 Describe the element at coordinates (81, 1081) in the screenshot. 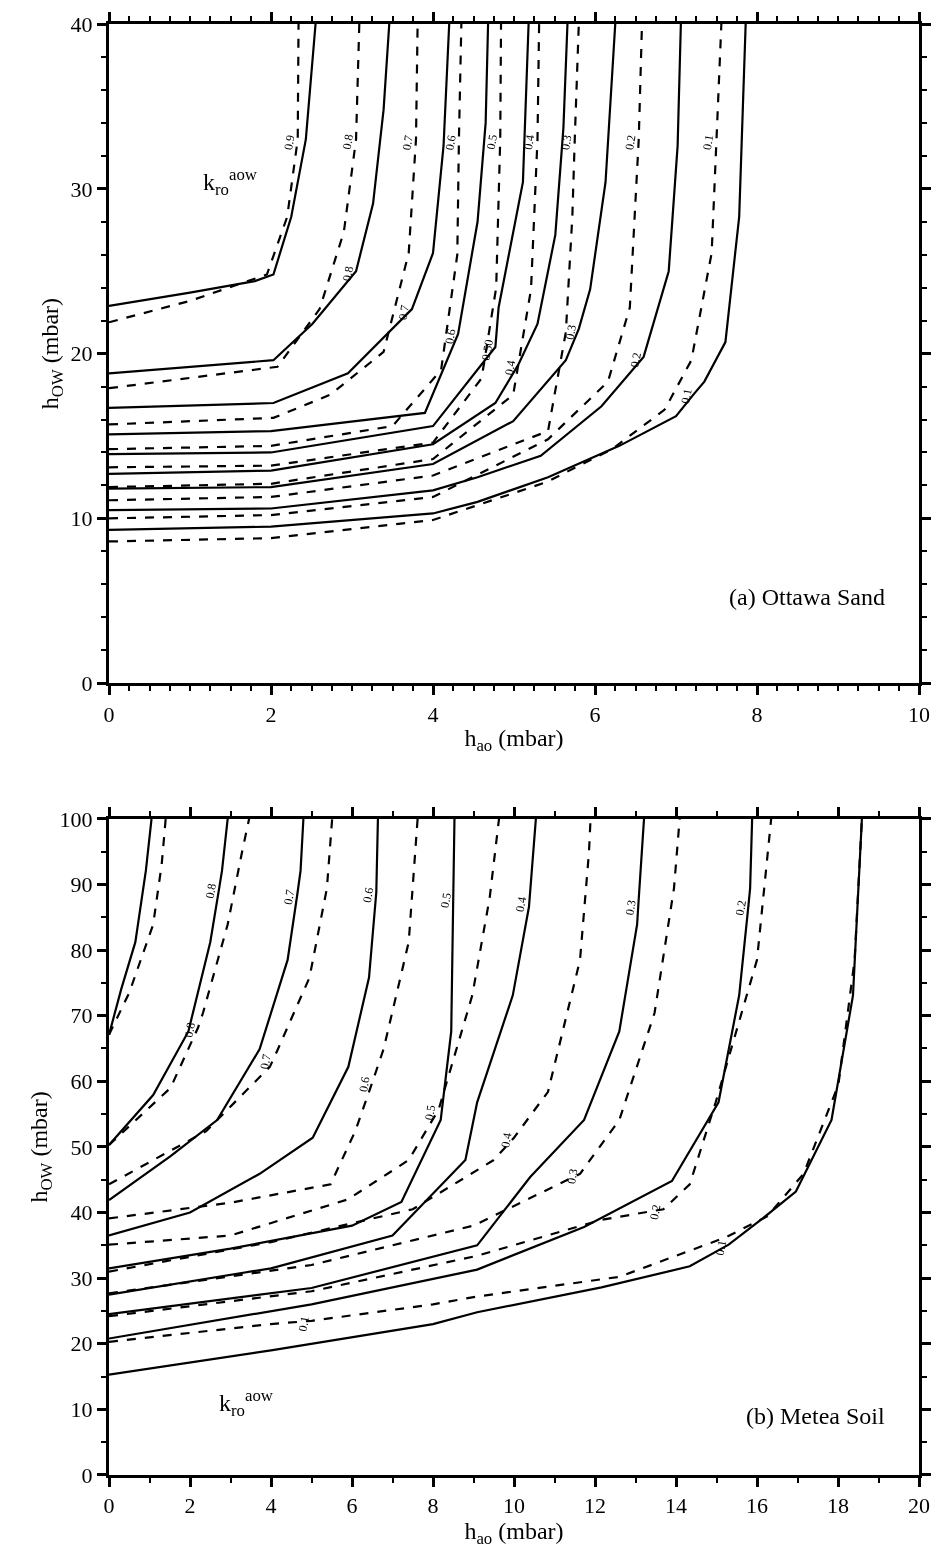

I see `y-tick-label: 60` at that location.